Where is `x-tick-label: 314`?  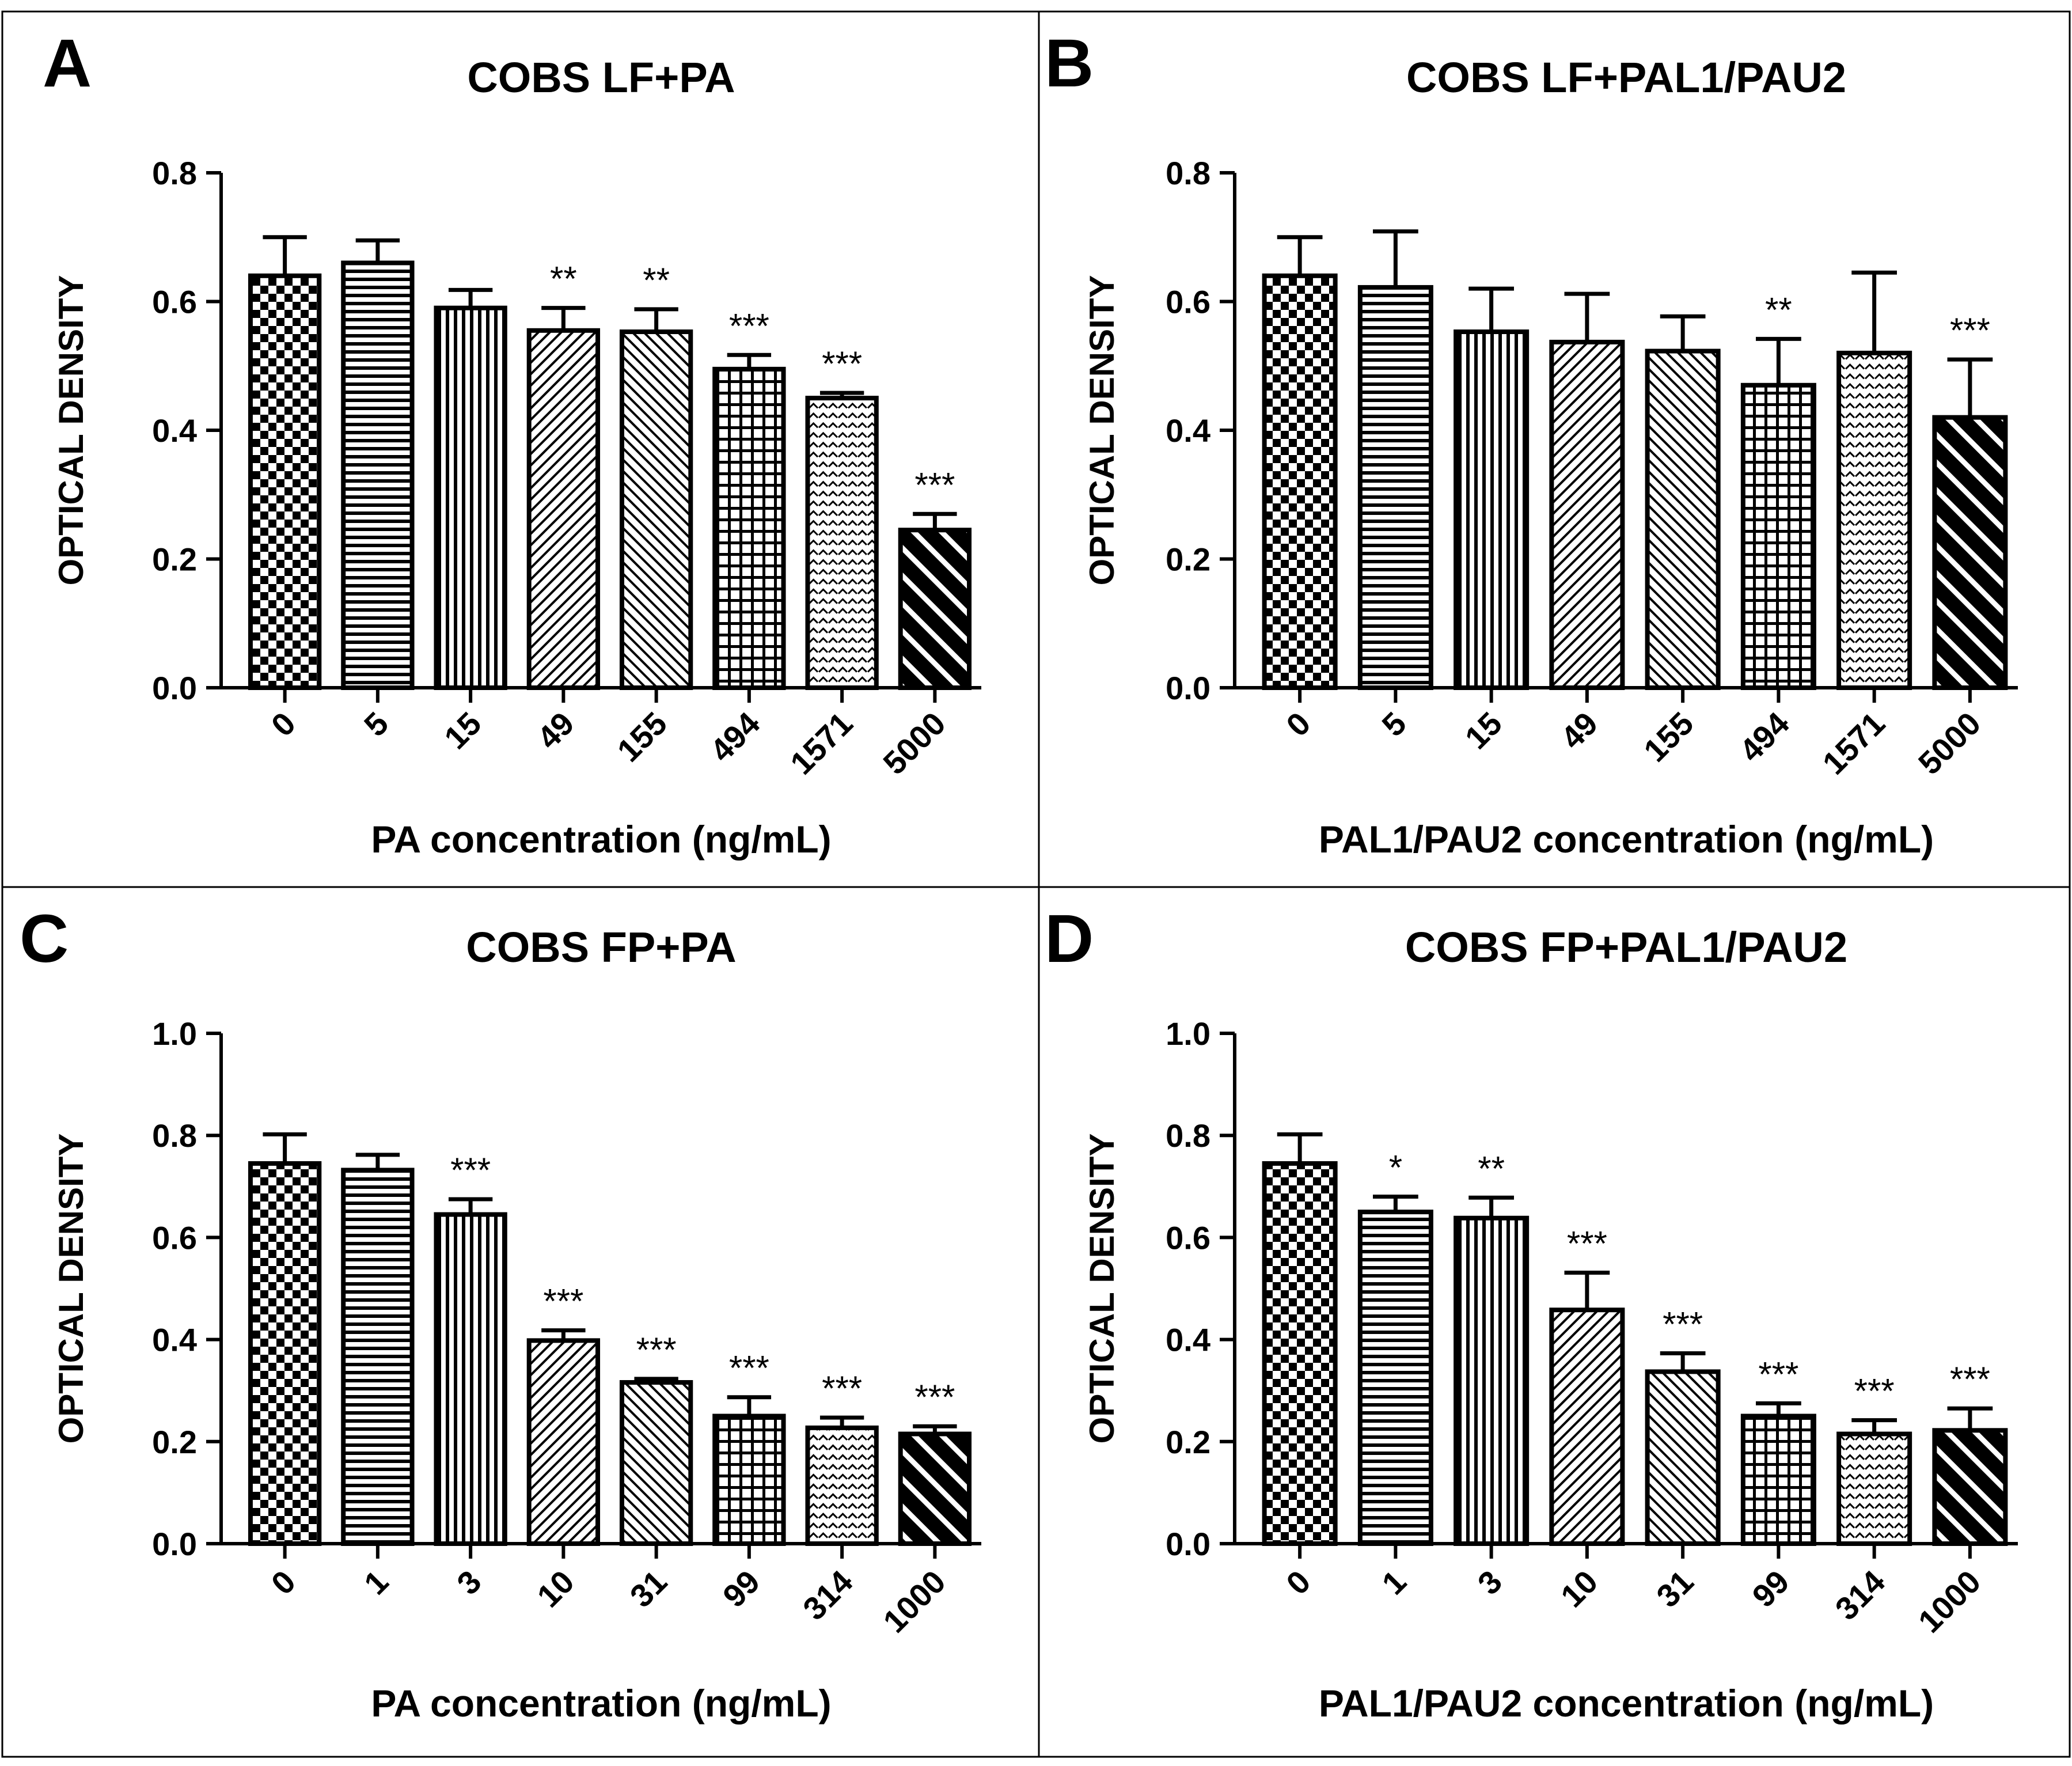 x-tick-label: 314 is located at coordinates (828, 1595).